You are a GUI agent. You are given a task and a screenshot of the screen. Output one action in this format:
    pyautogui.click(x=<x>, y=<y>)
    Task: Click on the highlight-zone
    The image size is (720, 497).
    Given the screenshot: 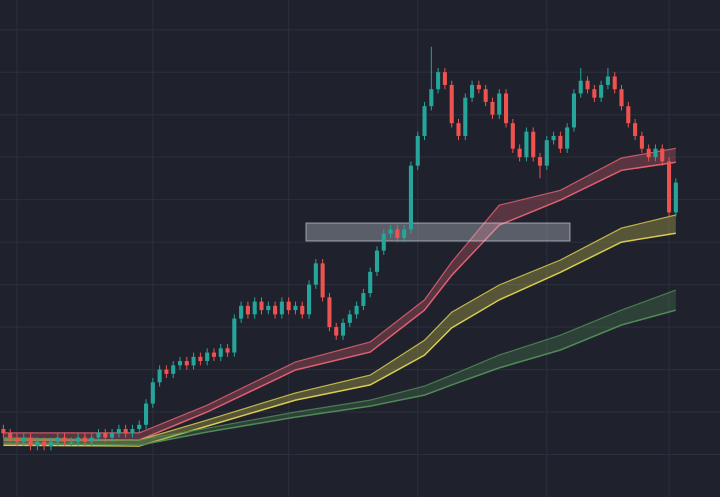 What is the action you would take?
    pyautogui.click(x=438, y=232)
    